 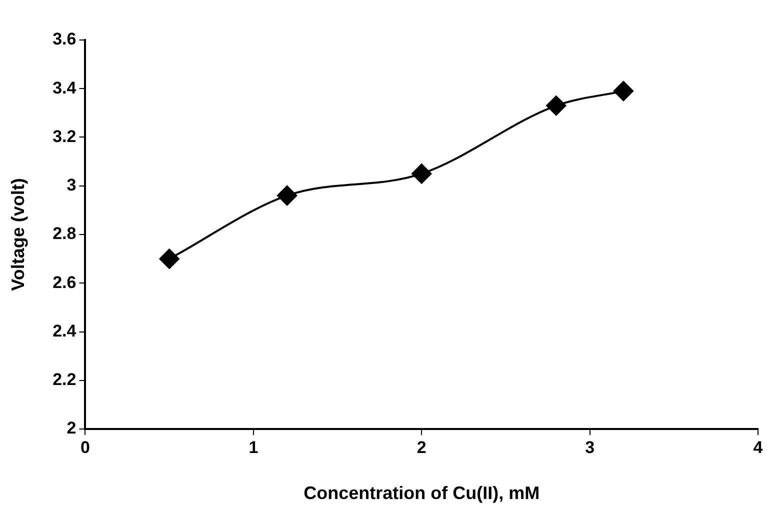 What do you see at coordinates (422, 493) in the screenshot?
I see `x-axis-title: Concentration of Cu(II), mM` at bounding box center [422, 493].